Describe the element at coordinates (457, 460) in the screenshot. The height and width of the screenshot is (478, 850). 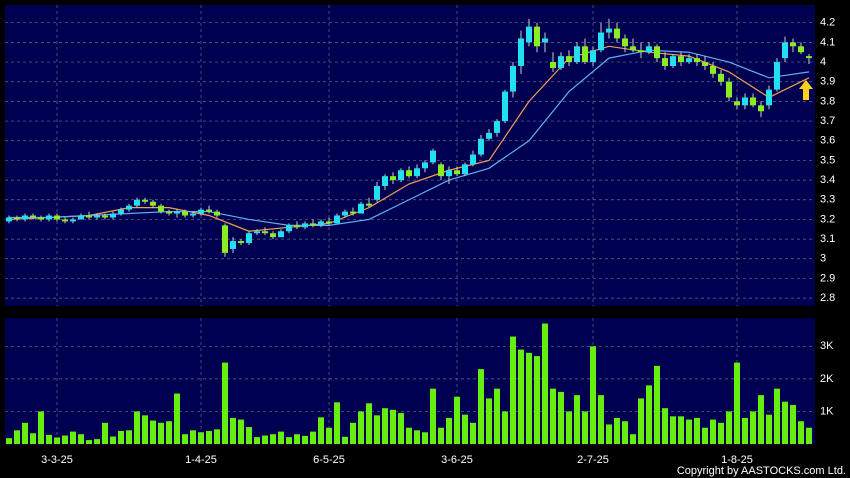
I see `x-tick-label: 3-6-25` at that location.